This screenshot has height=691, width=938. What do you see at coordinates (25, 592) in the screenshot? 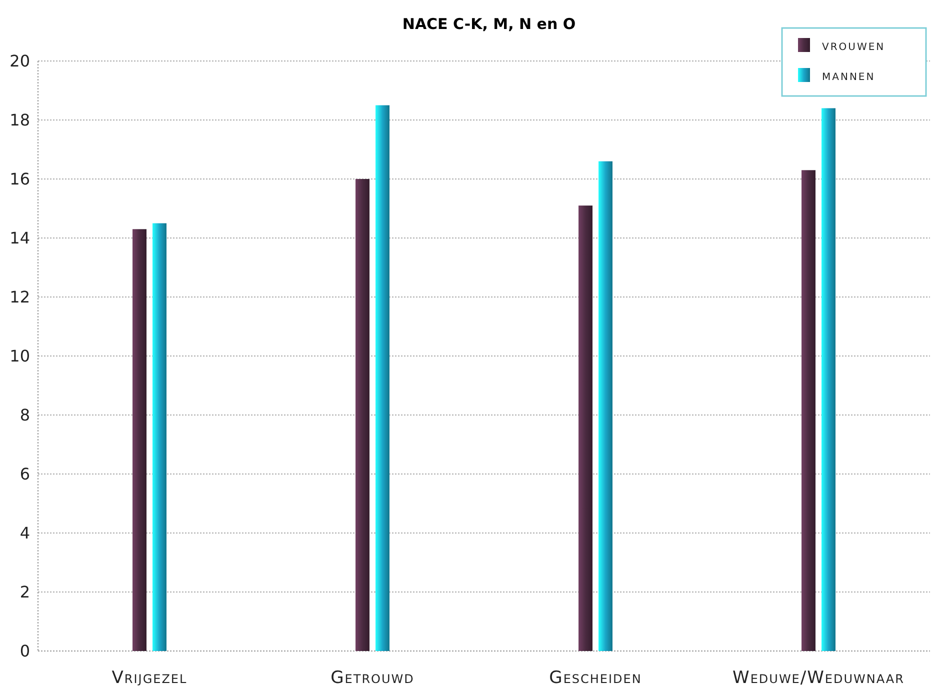
I see `y-tick-label: 2` at bounding box center [25, 592].